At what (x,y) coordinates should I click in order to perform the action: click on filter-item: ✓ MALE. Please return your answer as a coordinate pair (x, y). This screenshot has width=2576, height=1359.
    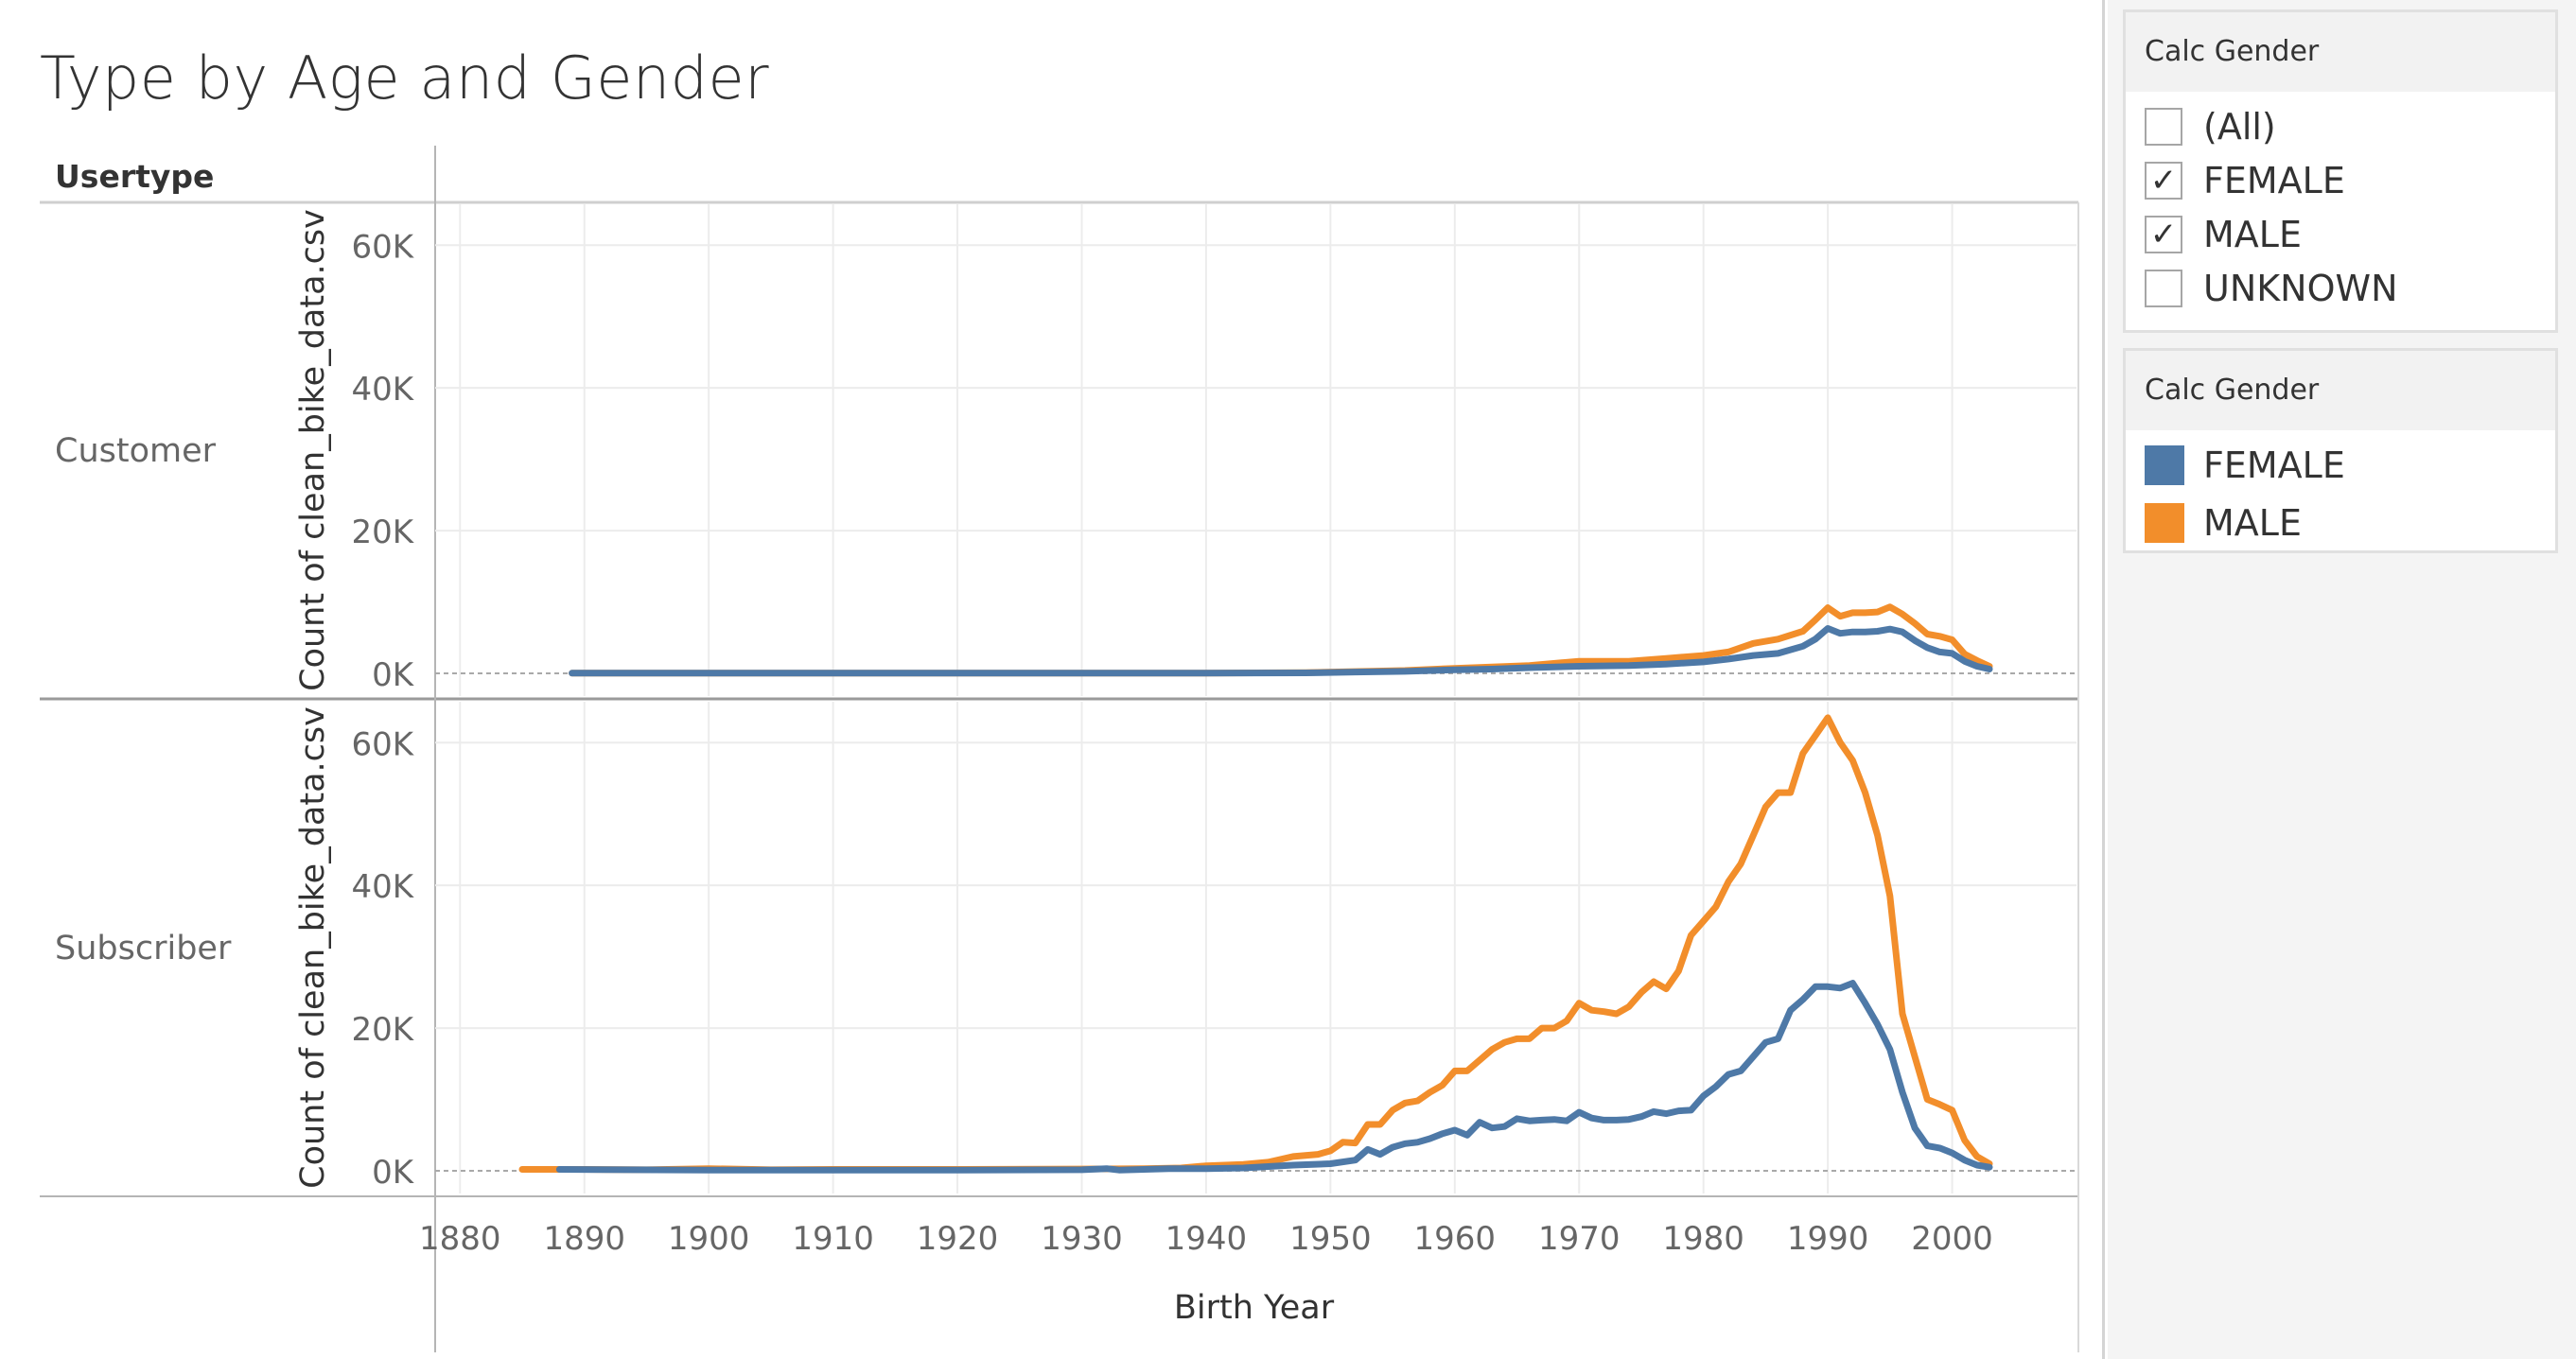
    Looking at the image, I should click on (2340, 234).